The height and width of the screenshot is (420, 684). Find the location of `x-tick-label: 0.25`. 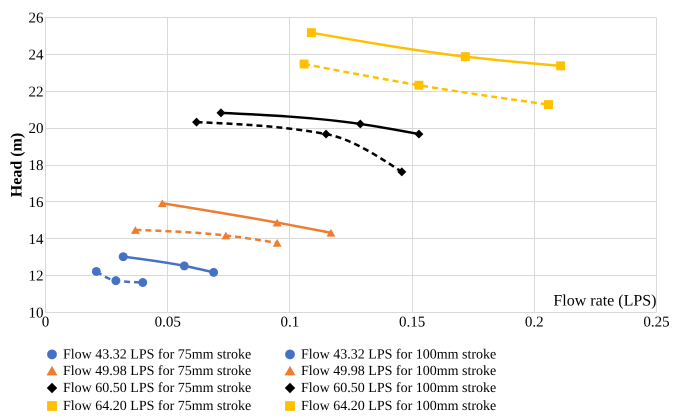

x-tick-label: 0.25 is located at coordinates (656, 322).